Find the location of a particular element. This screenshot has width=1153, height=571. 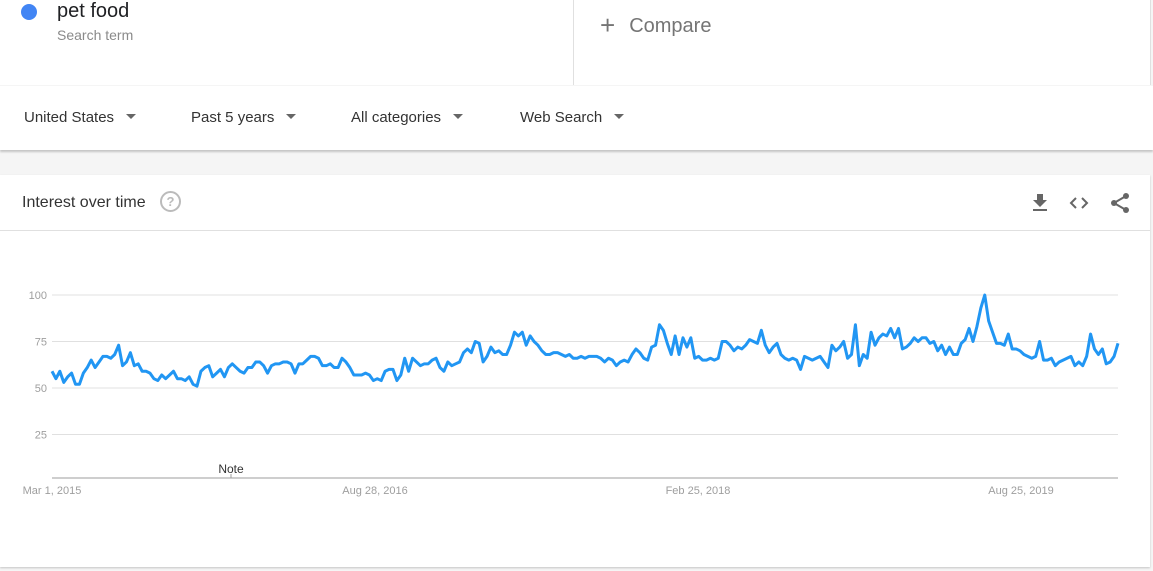

search-term-subtitle: Search term is located at coordinates (95, 35).